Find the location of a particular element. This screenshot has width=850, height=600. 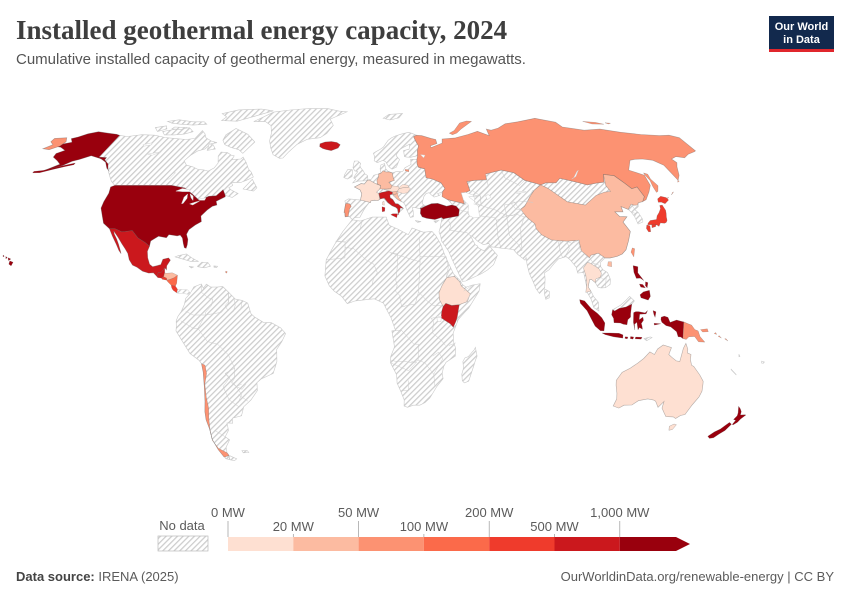

svg-text: 1,000 MW is located at coordinates (620, 512).